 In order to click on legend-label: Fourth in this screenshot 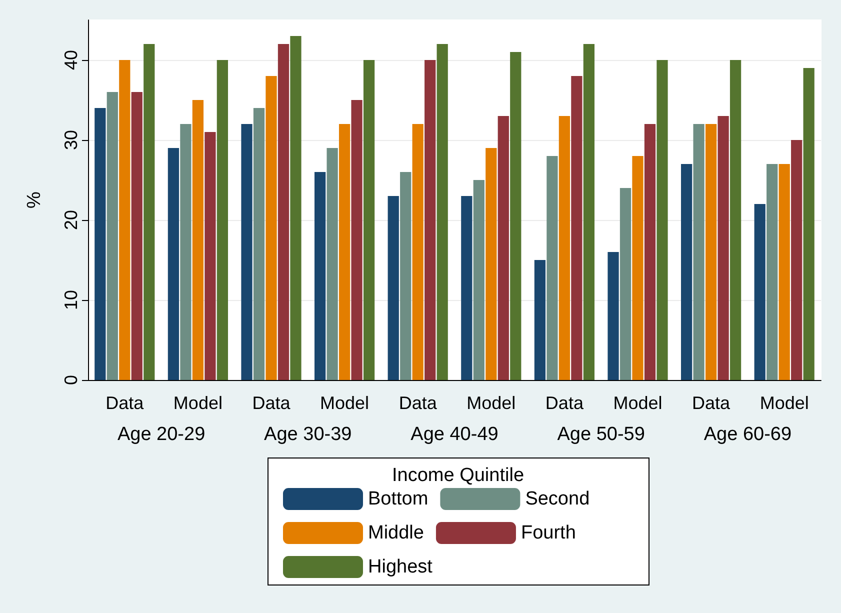, I will do `click(548, 533)`.